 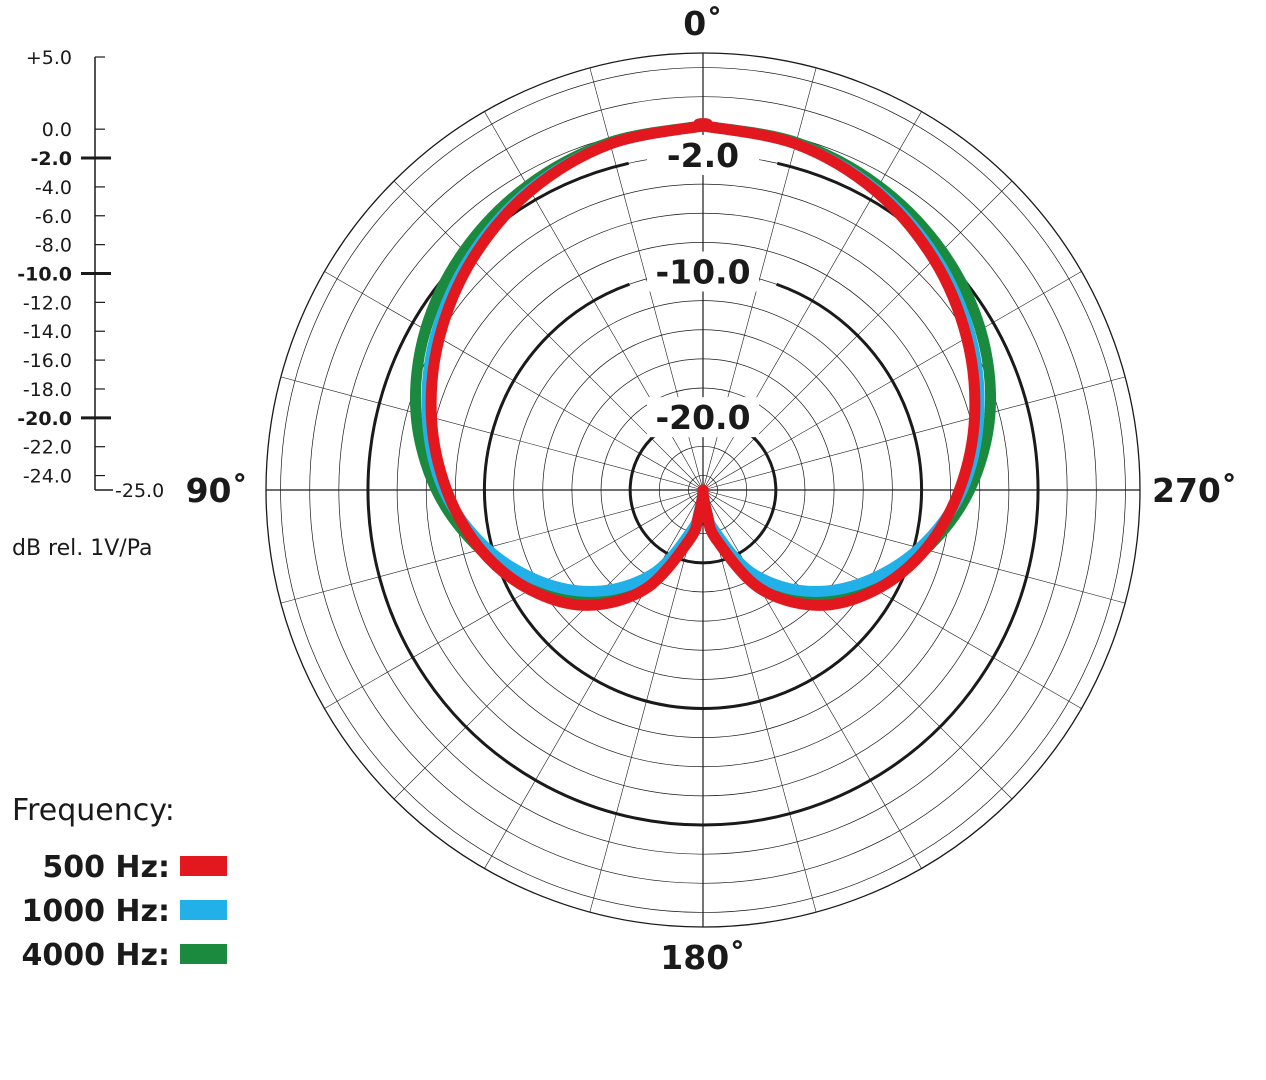 What do you see at coordinates (702, 957) in the screenshot?
I see `angle-label-180: 180˚` at bounding box center [702, 957].